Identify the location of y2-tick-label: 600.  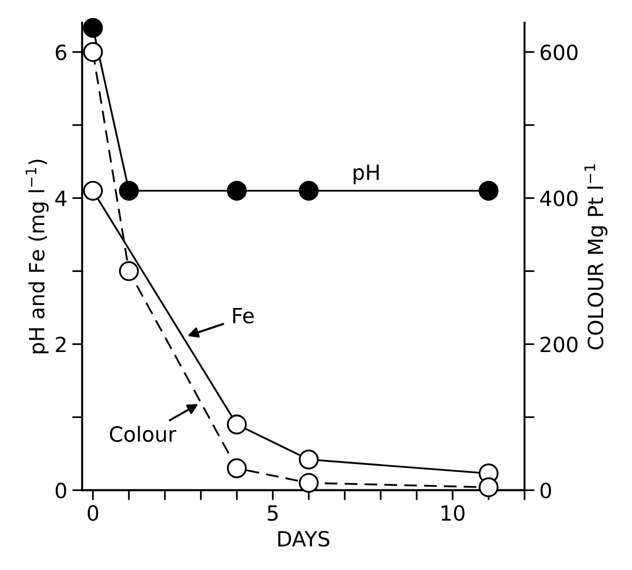
(559, 52).